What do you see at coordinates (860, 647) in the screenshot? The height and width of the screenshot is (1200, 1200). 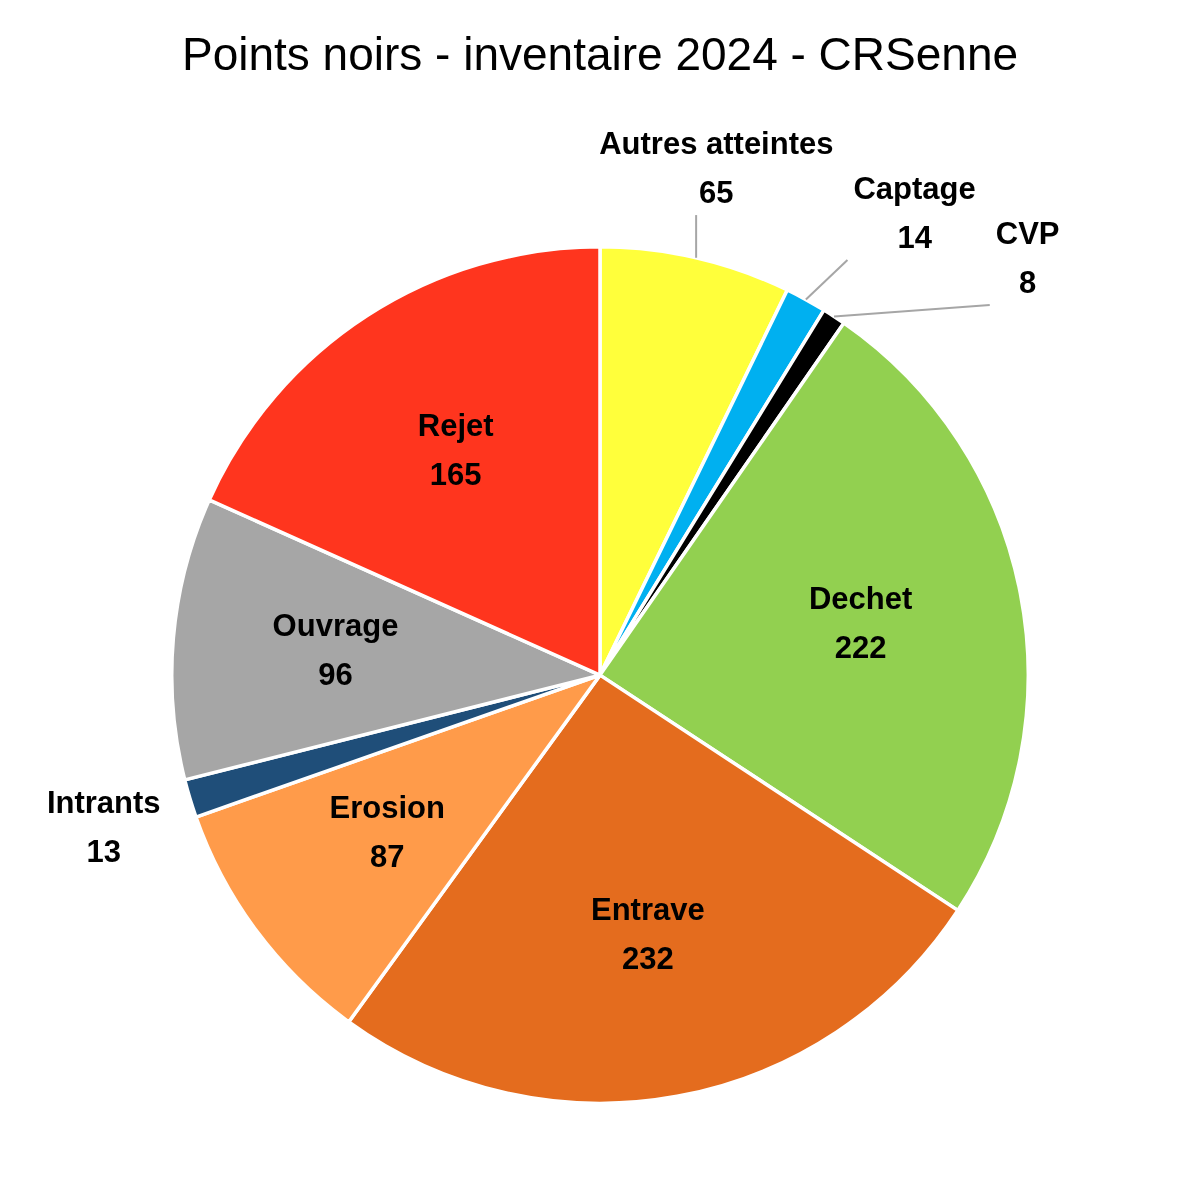 I see `data-label: 222` at bounding box center [860, 647].